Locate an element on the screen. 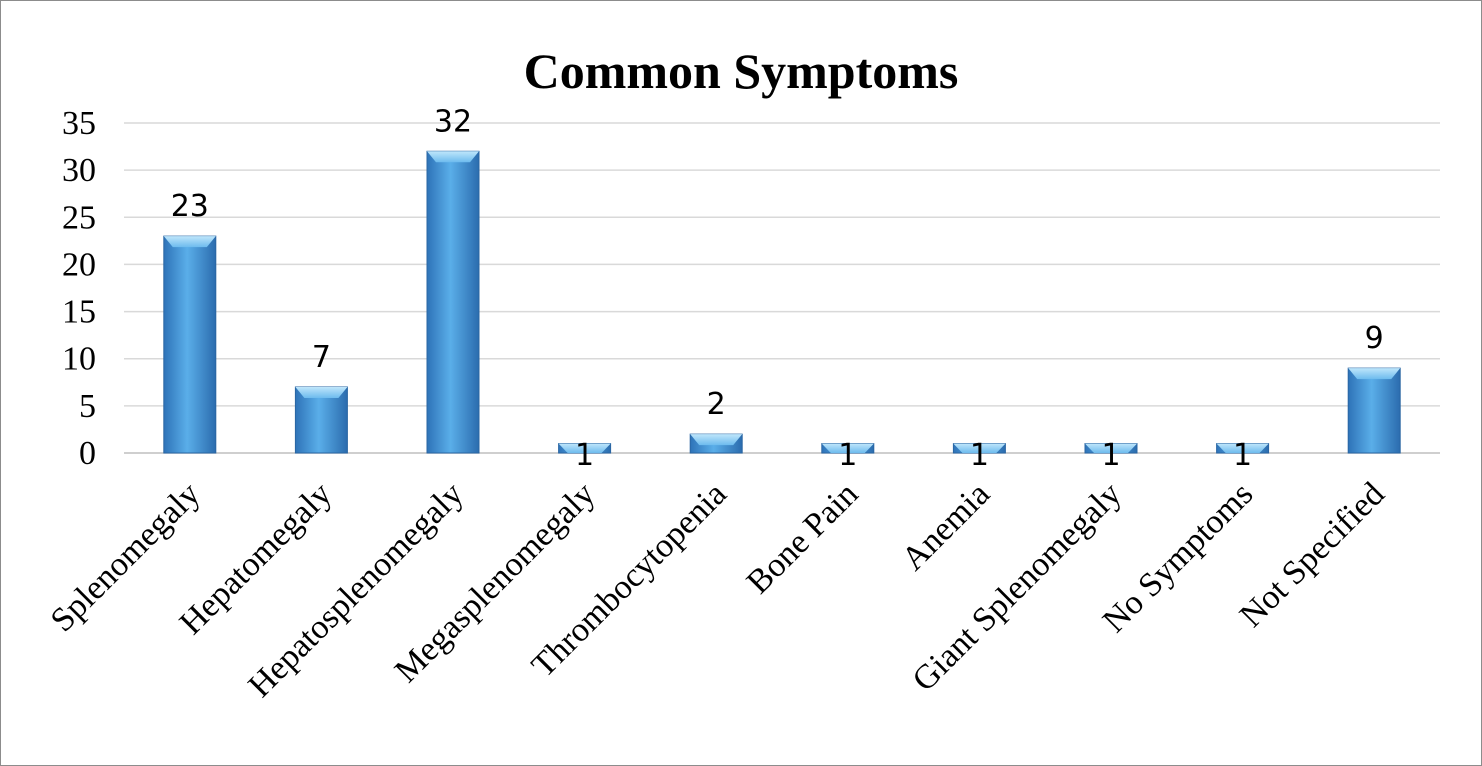  x-tick-label: Anemia is located at coordinates (946, 526).